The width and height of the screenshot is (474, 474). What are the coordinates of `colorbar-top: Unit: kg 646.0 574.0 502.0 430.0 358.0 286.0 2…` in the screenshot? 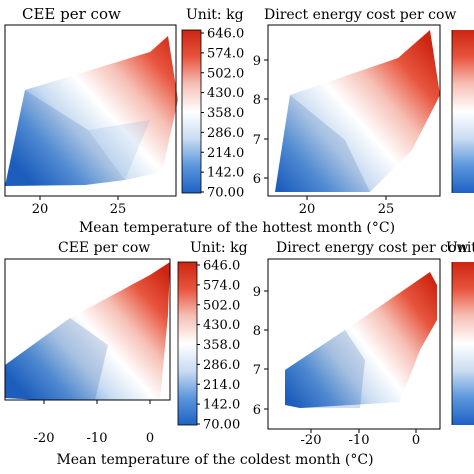 It's located at (212, 104).